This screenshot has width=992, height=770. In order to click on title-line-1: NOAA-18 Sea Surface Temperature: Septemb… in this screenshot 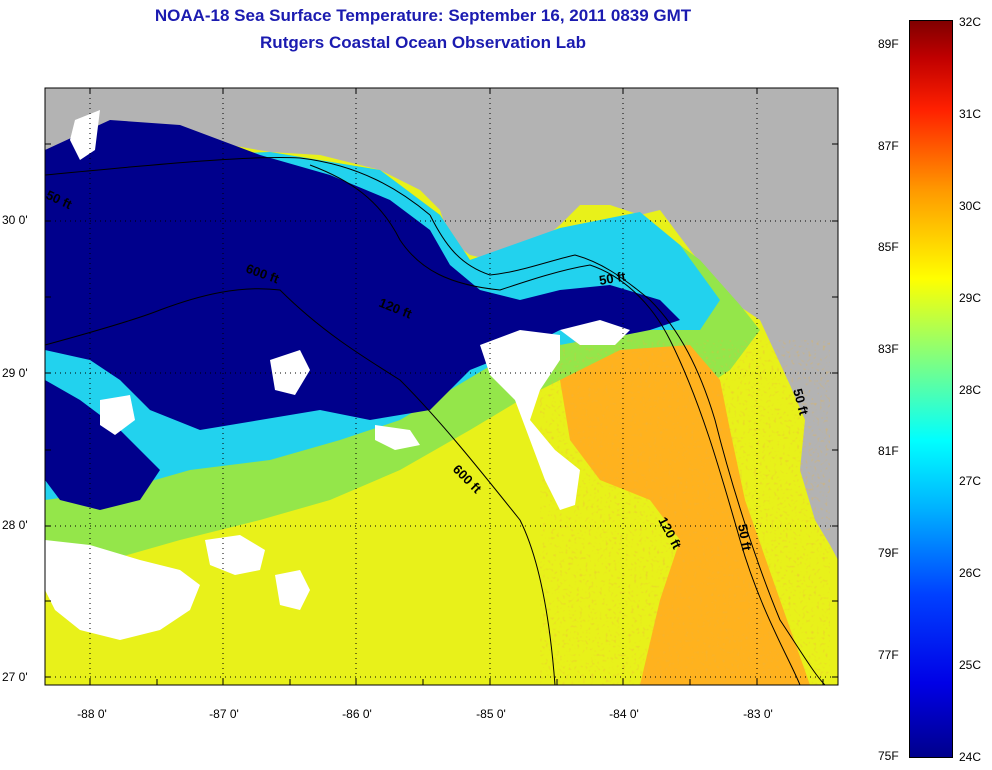, I will do `click(423, 15)`.